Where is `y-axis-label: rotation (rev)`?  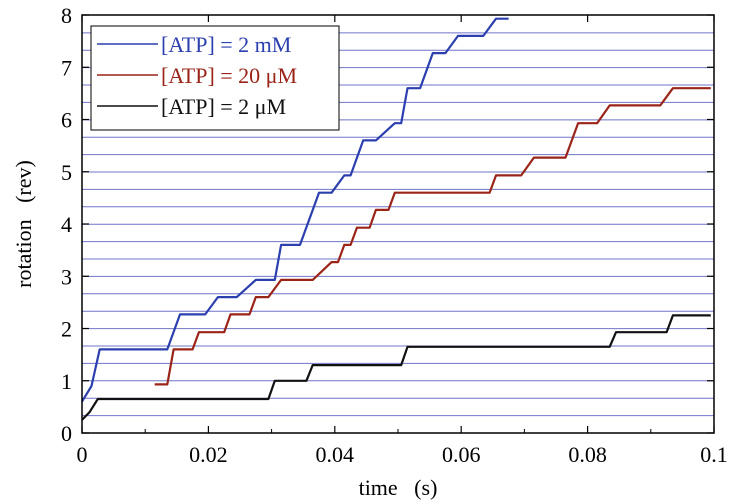
y-axis-label: rotation (rev) is located at coordinates (23, 224).